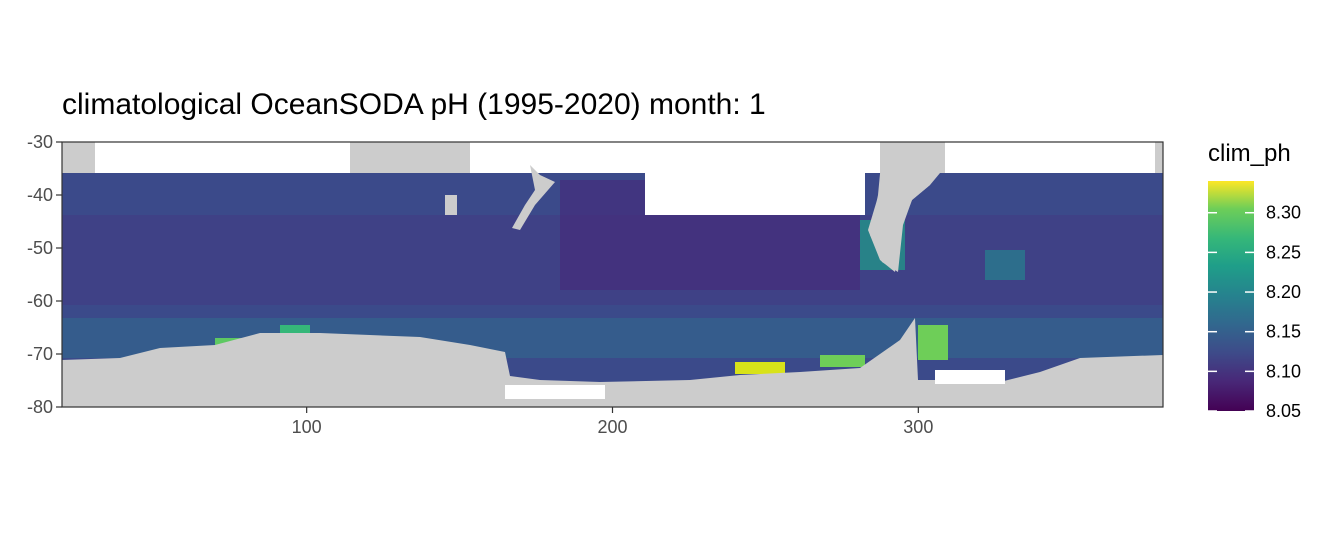 The image size is (1344, 537). I want to click on y-tick-label: -50, so click(40, 248).